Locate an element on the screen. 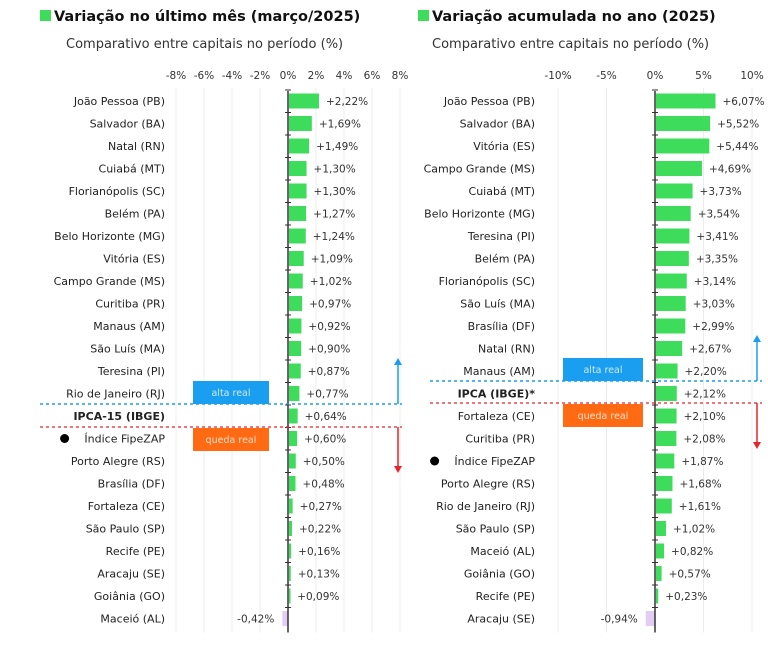 The height and width of the screenshot is (647, 768). queda-real-label: queda real is located at coordinates (231, 440).